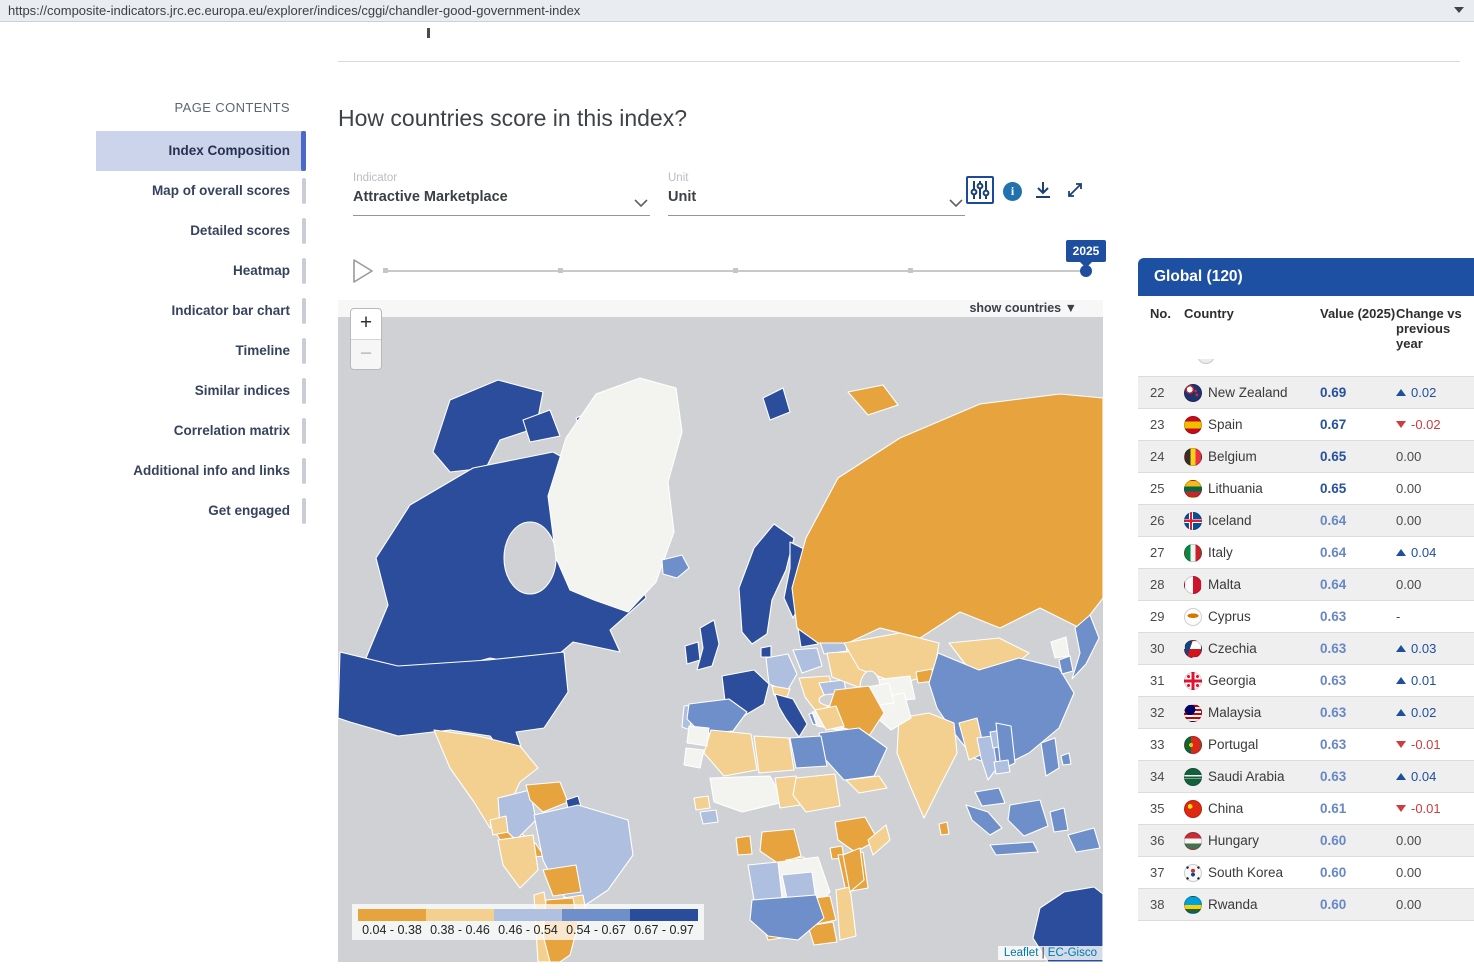  I want to click on table-row: 27 Italy 0.64 0.04, so click(1306, 553).